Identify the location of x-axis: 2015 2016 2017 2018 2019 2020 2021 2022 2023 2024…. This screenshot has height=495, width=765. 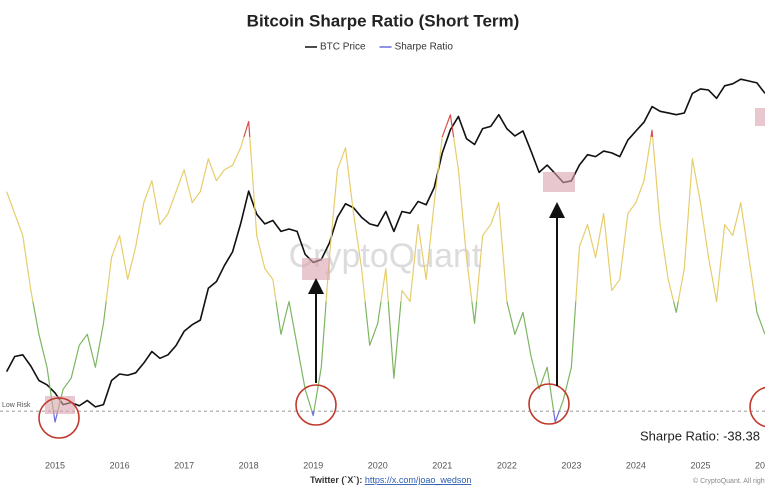
(405, 465).